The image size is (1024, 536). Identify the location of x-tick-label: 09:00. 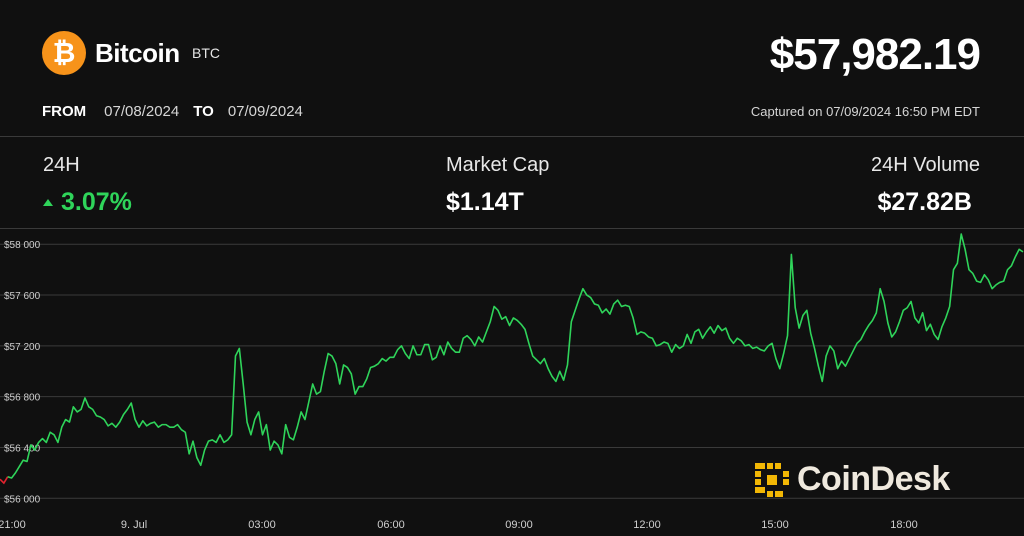
(519, 525).